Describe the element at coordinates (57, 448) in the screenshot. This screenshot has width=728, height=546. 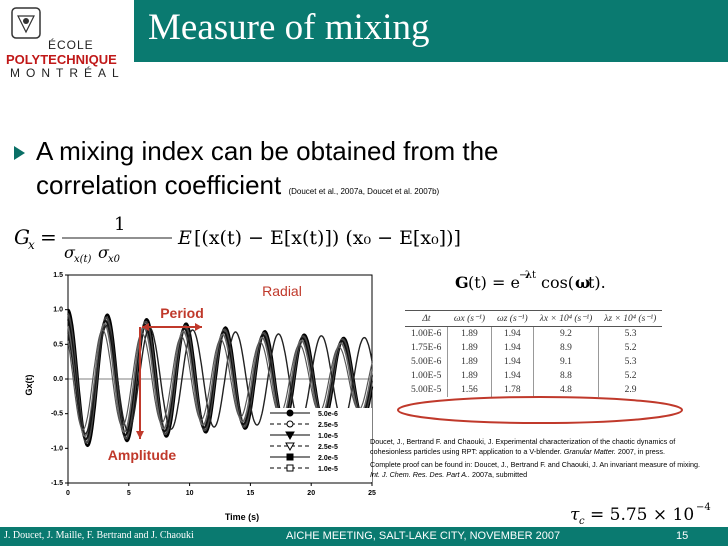
I see `y-tick-label: -1.0` at that location.